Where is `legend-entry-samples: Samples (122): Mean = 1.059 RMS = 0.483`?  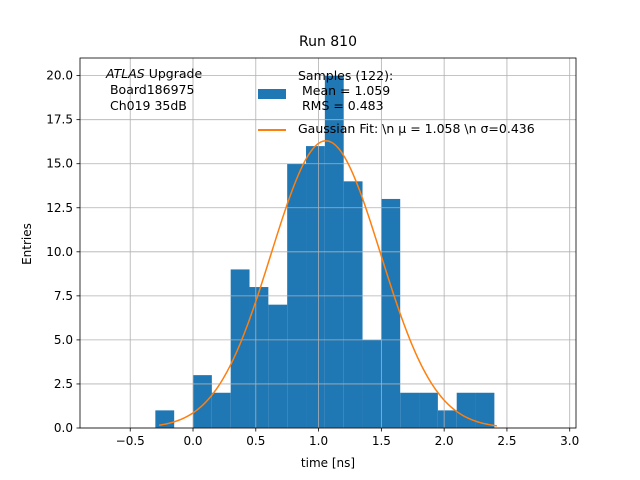
legend-entry-samples: Samples (122): Mean = 1.059 RMS = 0.483 is located at coordinates (396, 90).